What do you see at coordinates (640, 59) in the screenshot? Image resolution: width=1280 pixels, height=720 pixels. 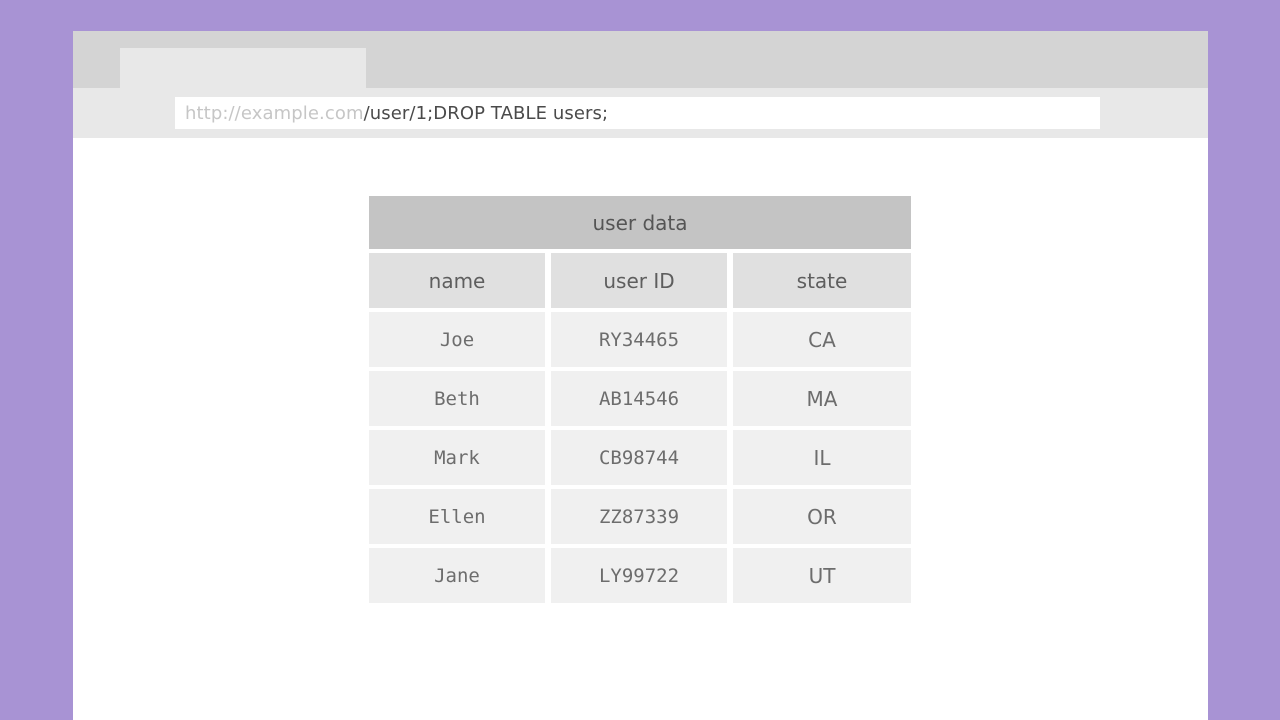 I see `browser-tab-strip` at bounding box center [640, 59].